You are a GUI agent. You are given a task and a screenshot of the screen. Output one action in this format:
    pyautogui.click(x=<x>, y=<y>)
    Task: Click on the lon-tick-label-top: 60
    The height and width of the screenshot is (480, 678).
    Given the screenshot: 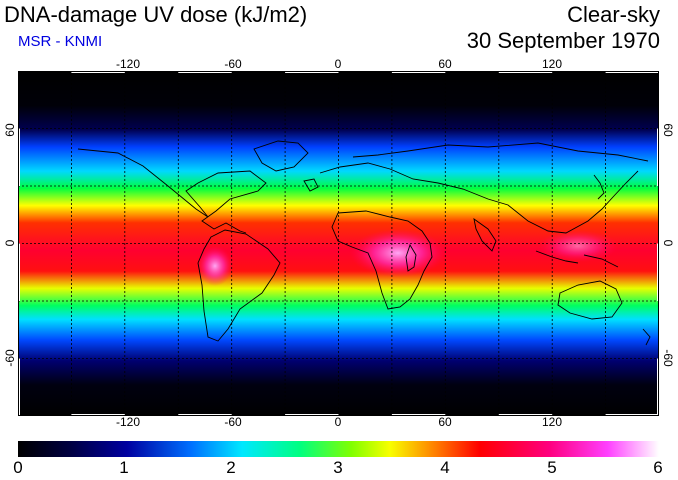 What is the action you would take?
    pyautogui.click(x=445, y=64)
    